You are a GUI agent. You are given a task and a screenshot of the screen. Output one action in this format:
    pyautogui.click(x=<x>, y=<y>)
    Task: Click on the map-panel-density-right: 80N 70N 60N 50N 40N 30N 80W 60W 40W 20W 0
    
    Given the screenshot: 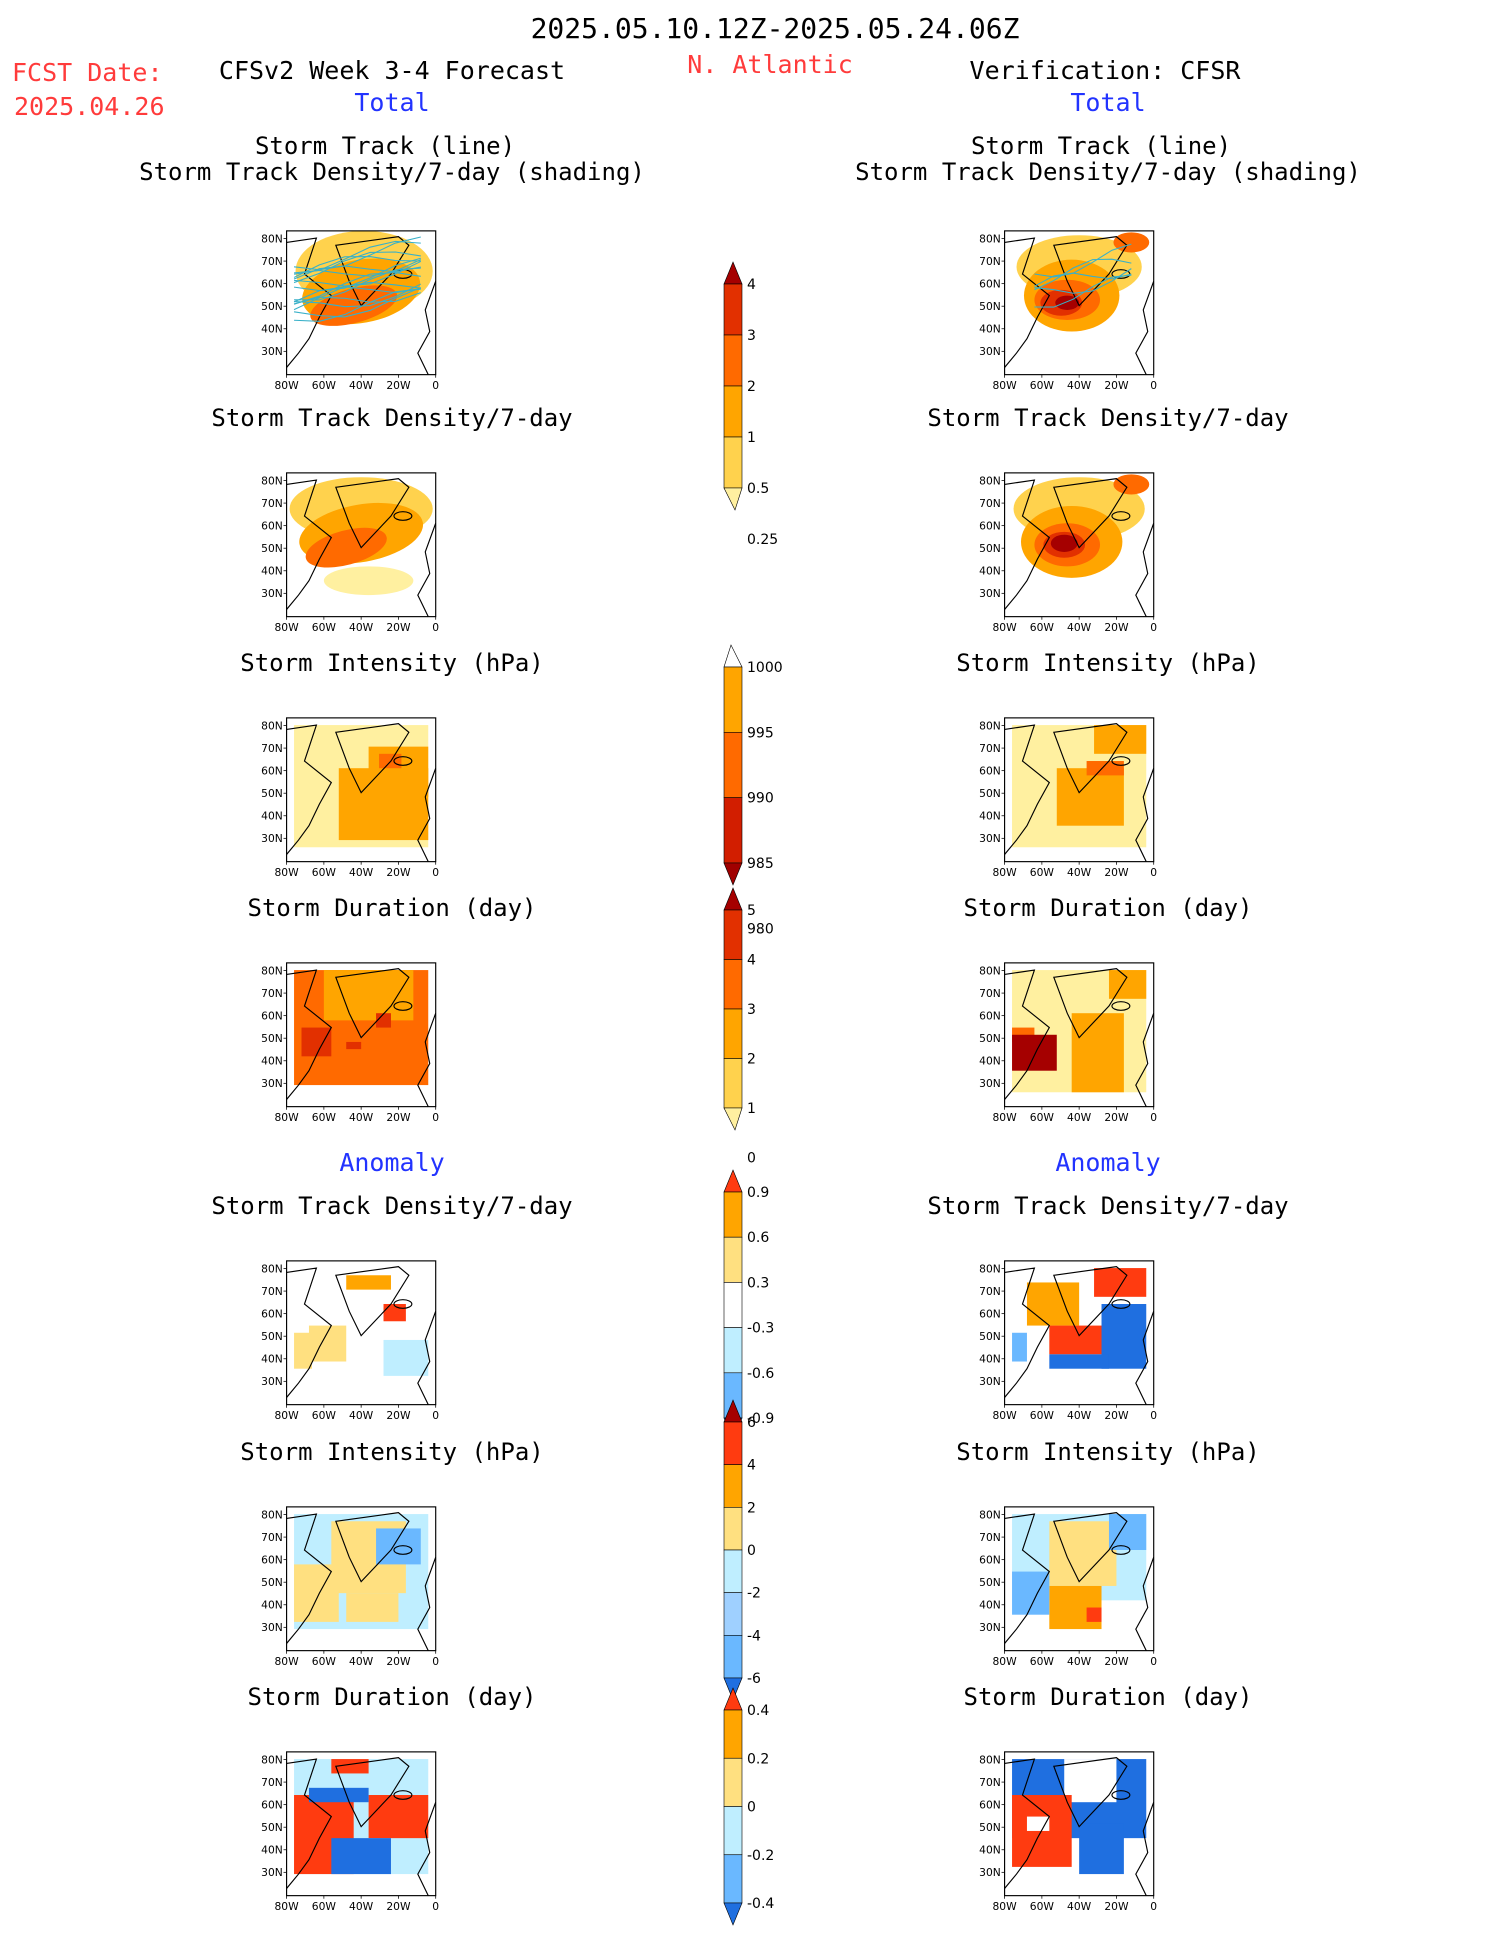 What is the action you would take?
    pyautogui.click(x=1074, y=557)
    